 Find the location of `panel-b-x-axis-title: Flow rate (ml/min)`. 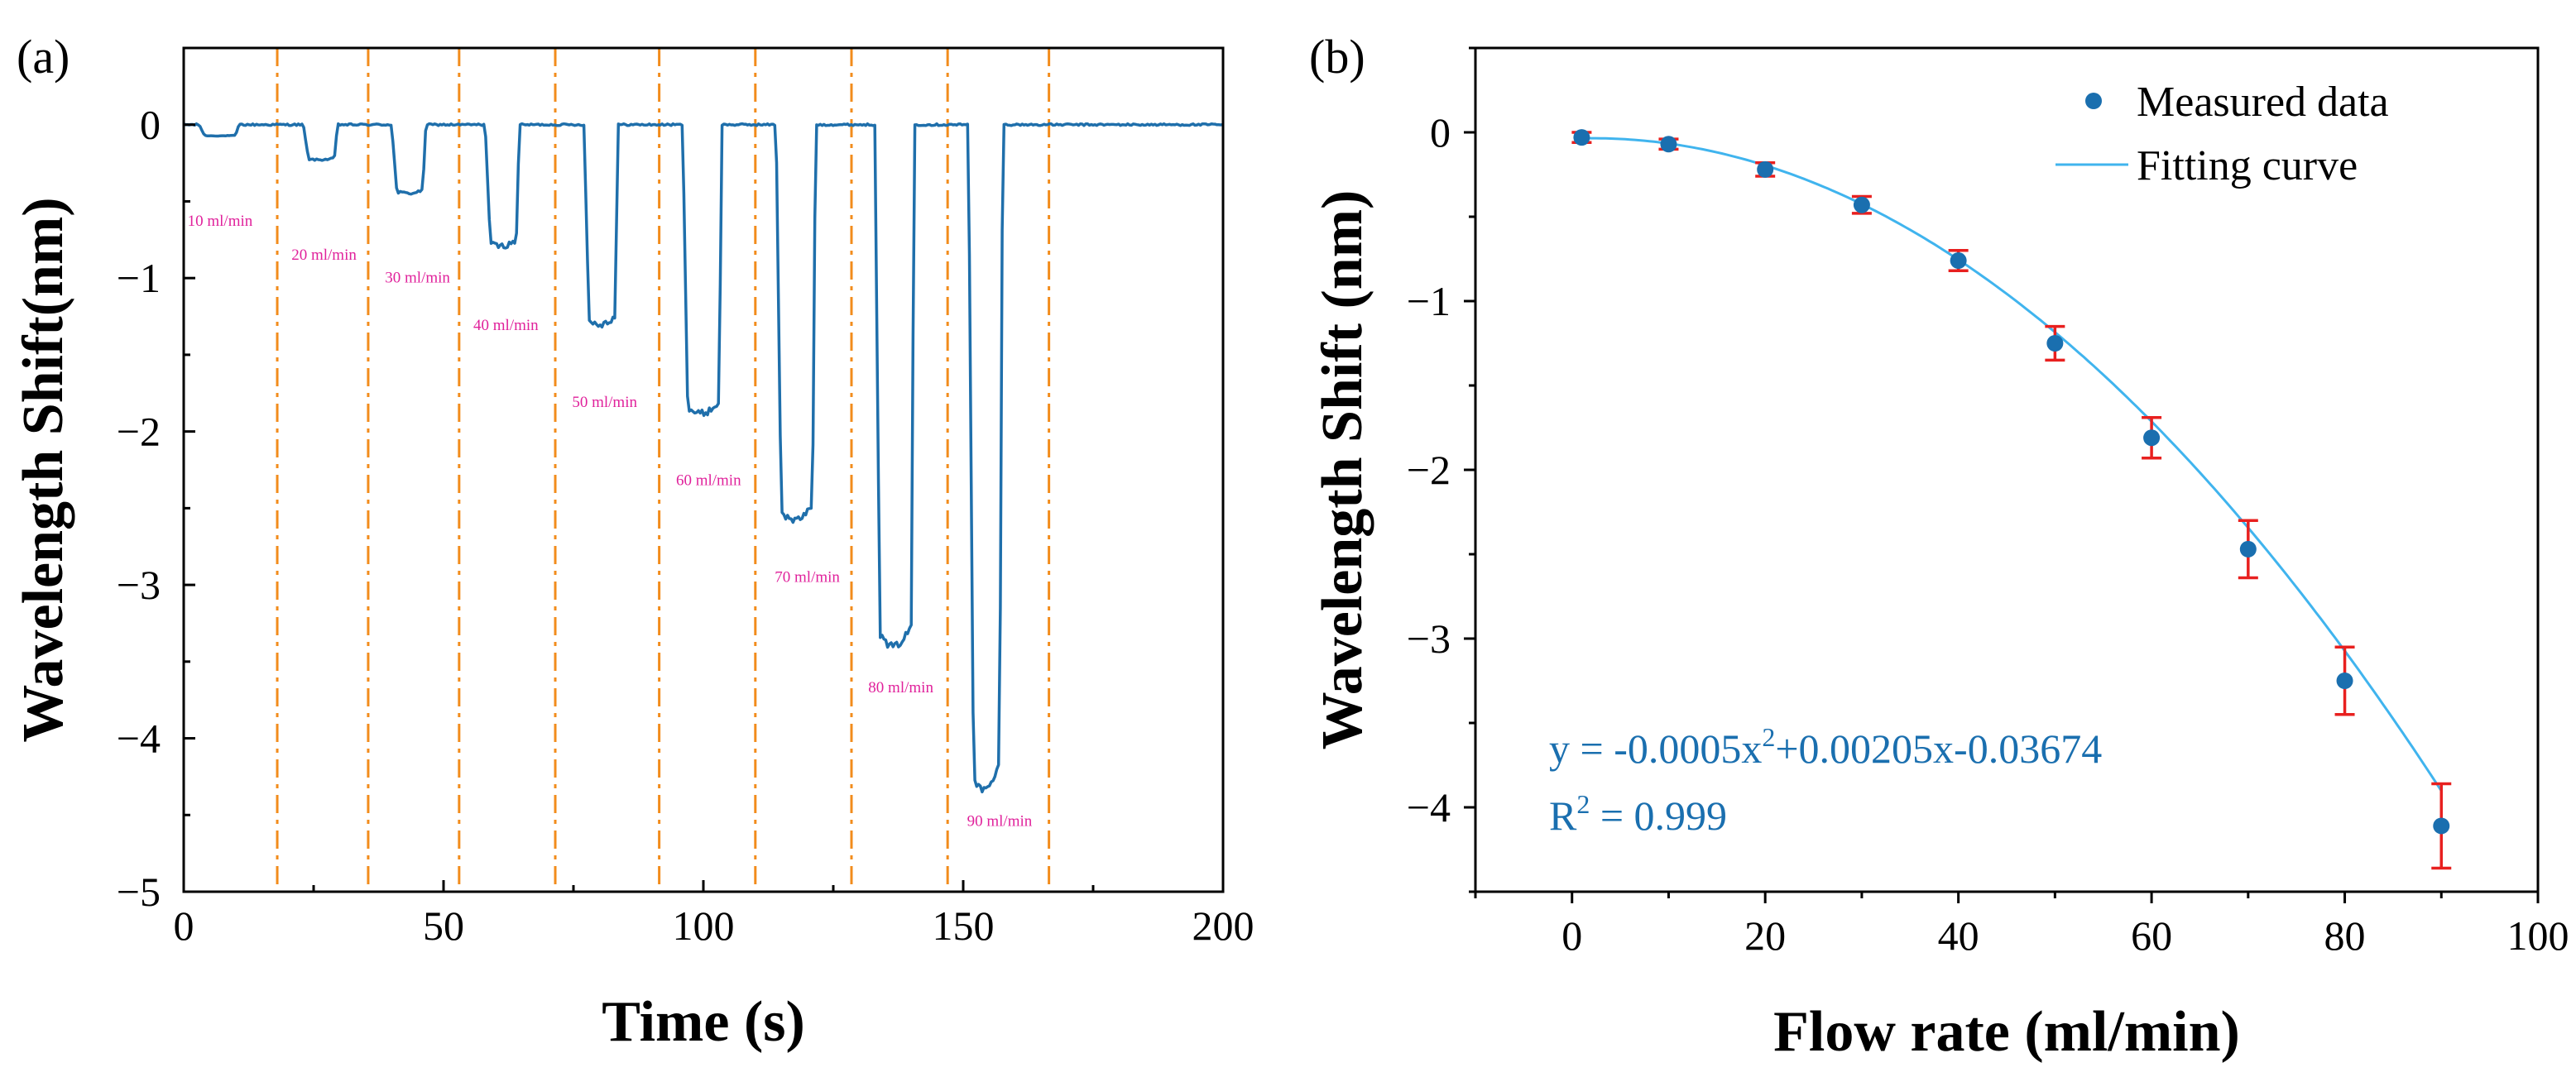

panel-b-x-axis-title: Flow rate (ml/min) is located at coordinates (2007, 1032).